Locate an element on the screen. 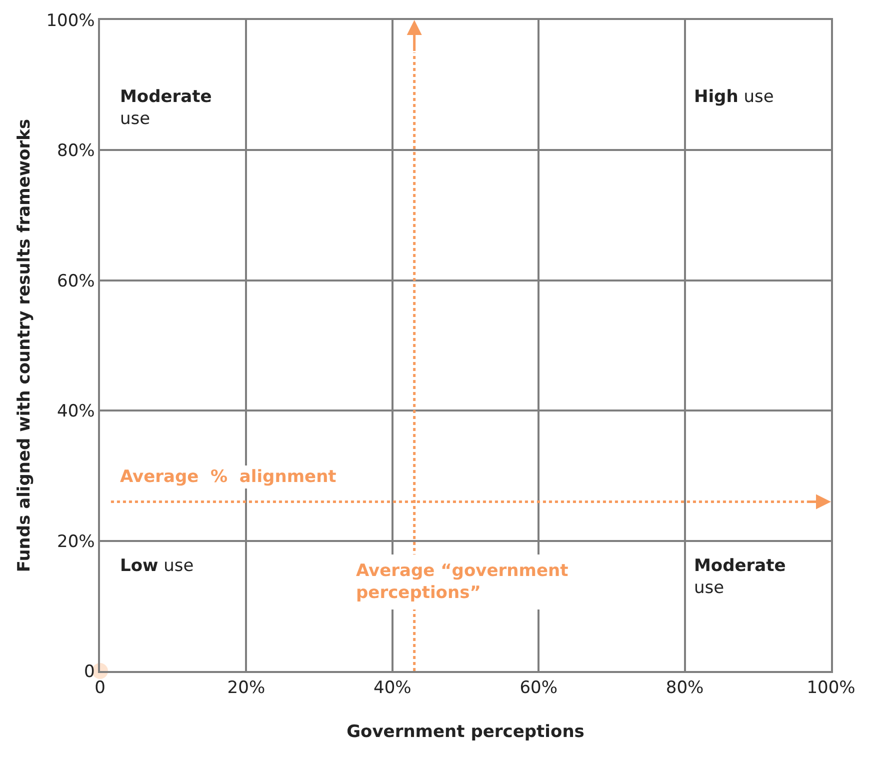  x-tick-label: 80% is located at coordinates (685, 688).